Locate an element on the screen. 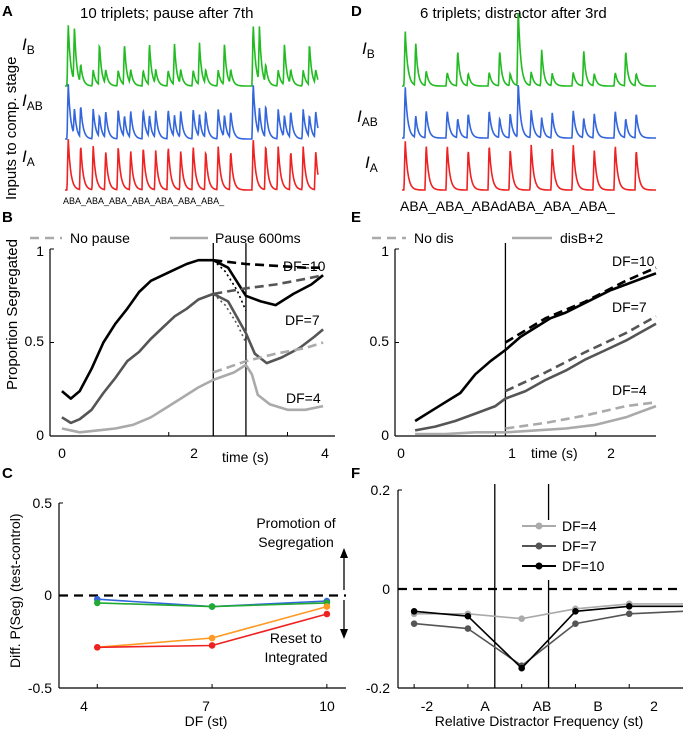 This screenshot has width=686, height=736. legend-label-df7: DF=7 is located at coordinates (579, 546).